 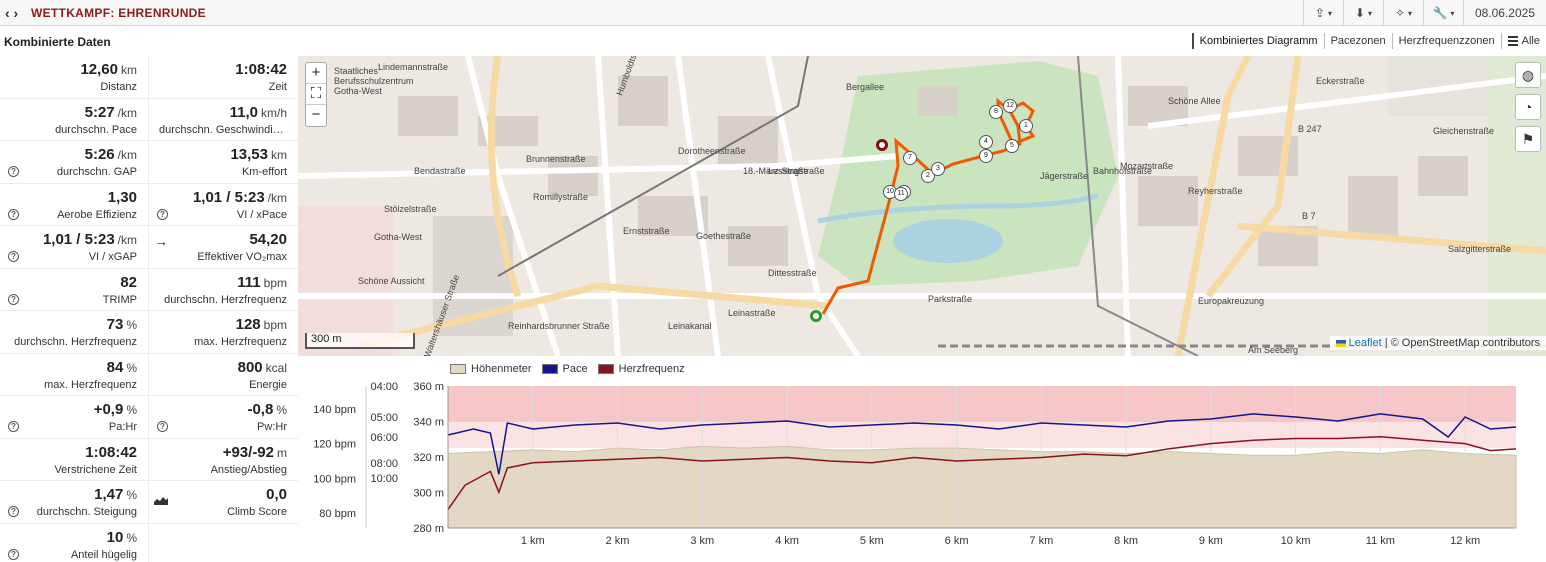 I want to click on stat-value: 5:26/km, so click(x=110, y=154).